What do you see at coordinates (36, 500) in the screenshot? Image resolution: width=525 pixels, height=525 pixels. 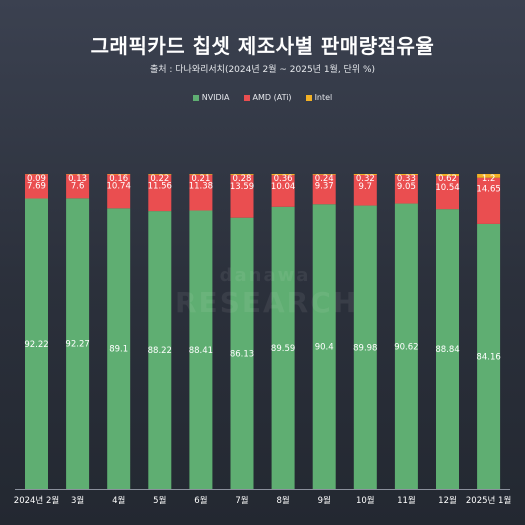 I see `x-tick-label: 2024년 2월` at bounding box center [36, 500].